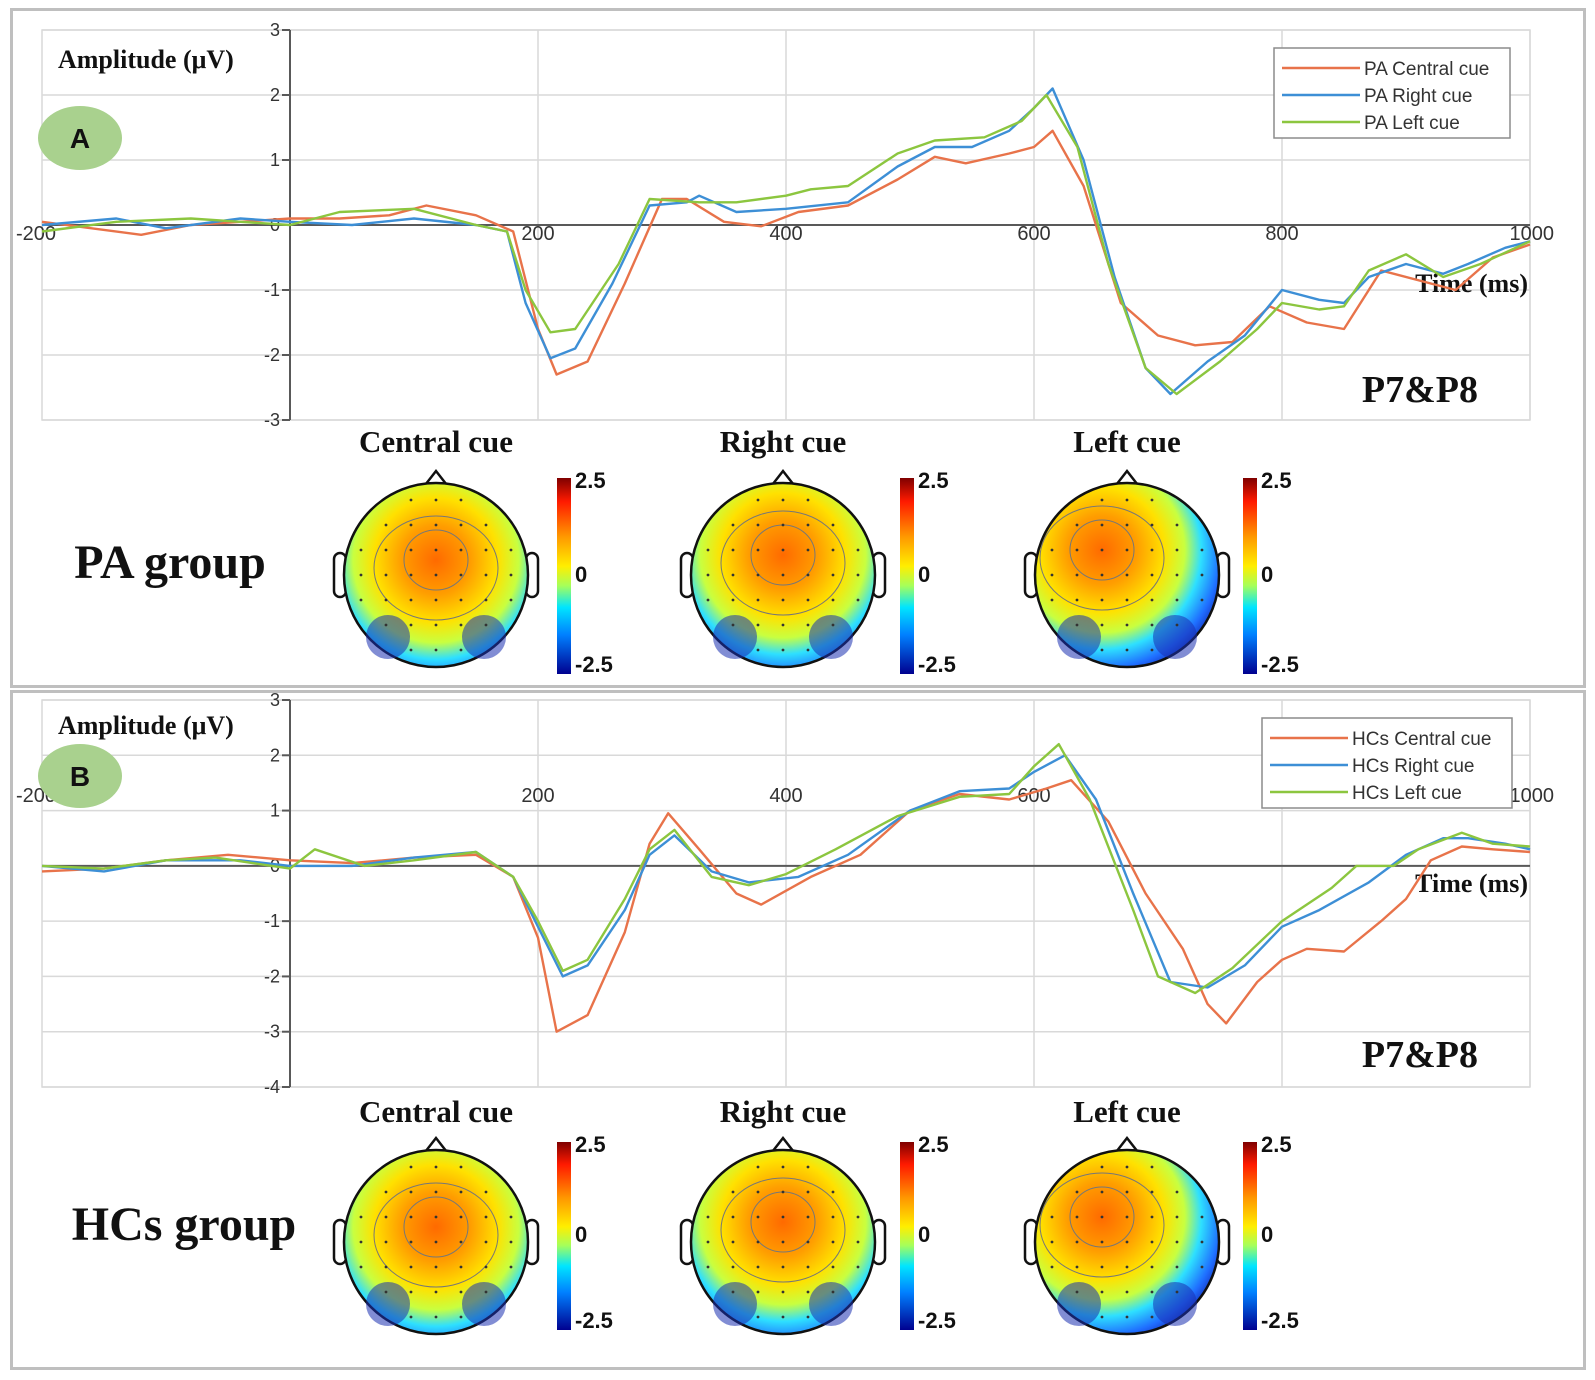 Image resolution: width=1595 pixels, height=1380 pixels. I want to click on x-tick-label: 800, so click(1281, 234).